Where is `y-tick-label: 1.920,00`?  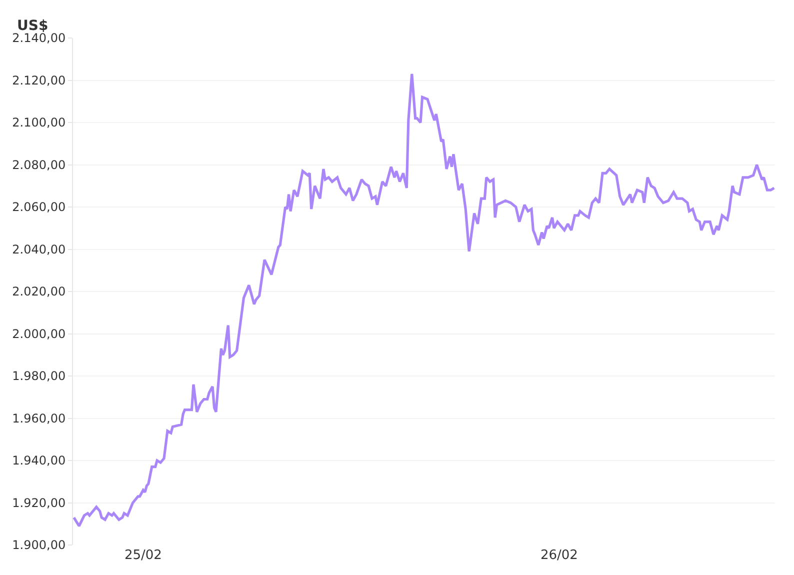
y-tick-label: 1.920,00 is located at coordinates (39, 503).